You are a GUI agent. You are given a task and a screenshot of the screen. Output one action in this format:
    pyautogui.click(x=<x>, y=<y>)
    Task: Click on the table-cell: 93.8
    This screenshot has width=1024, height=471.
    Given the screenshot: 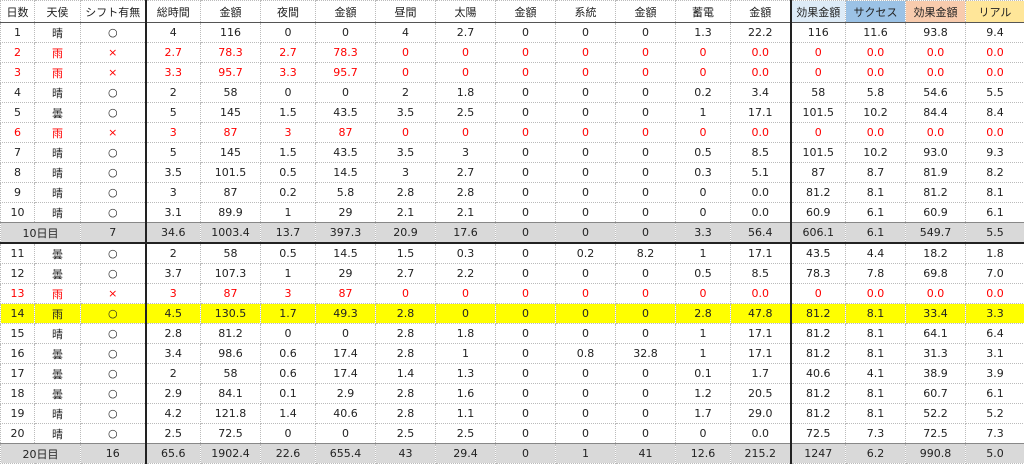 What is the action you would take?
    pyautogui.click(x=935, y=32)
    